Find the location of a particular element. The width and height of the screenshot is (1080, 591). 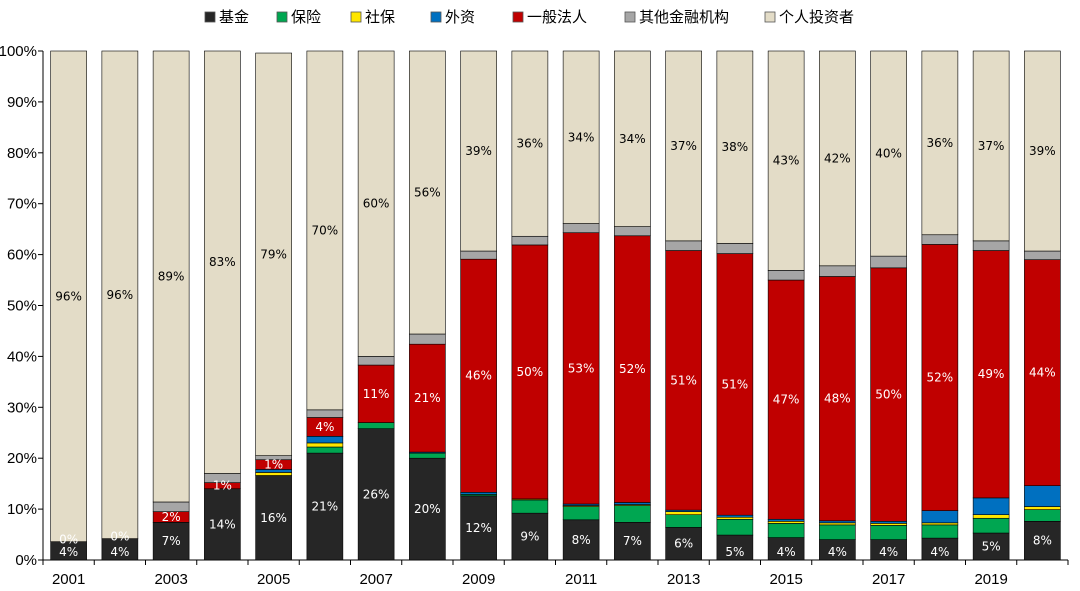

data-label-2020-6: 39% is located at coordinates (1042, 151).